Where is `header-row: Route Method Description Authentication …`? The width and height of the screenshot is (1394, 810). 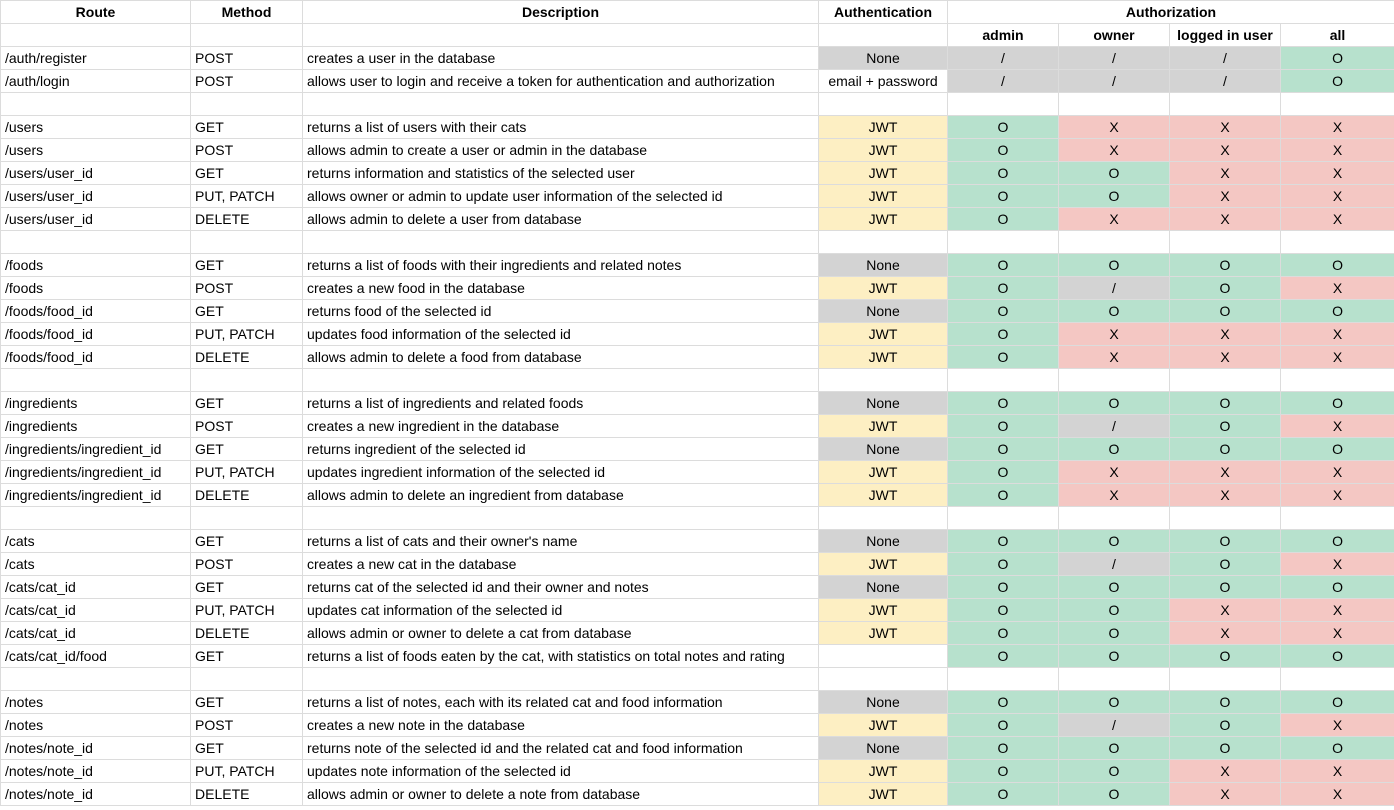
header-row: Route Method Description Authentication … is located at coordinates (697, 12).